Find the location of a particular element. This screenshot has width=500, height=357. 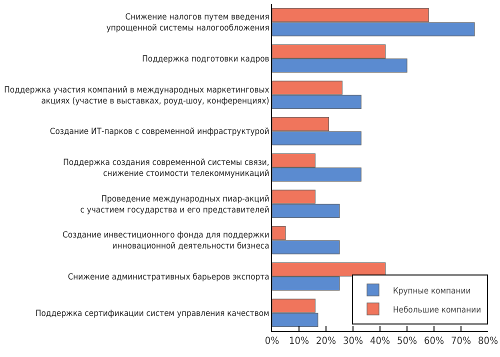

y-tick-label: Снижение налогов путем введения упрощенной системы налогообложения is located at coordinates (188, 23).